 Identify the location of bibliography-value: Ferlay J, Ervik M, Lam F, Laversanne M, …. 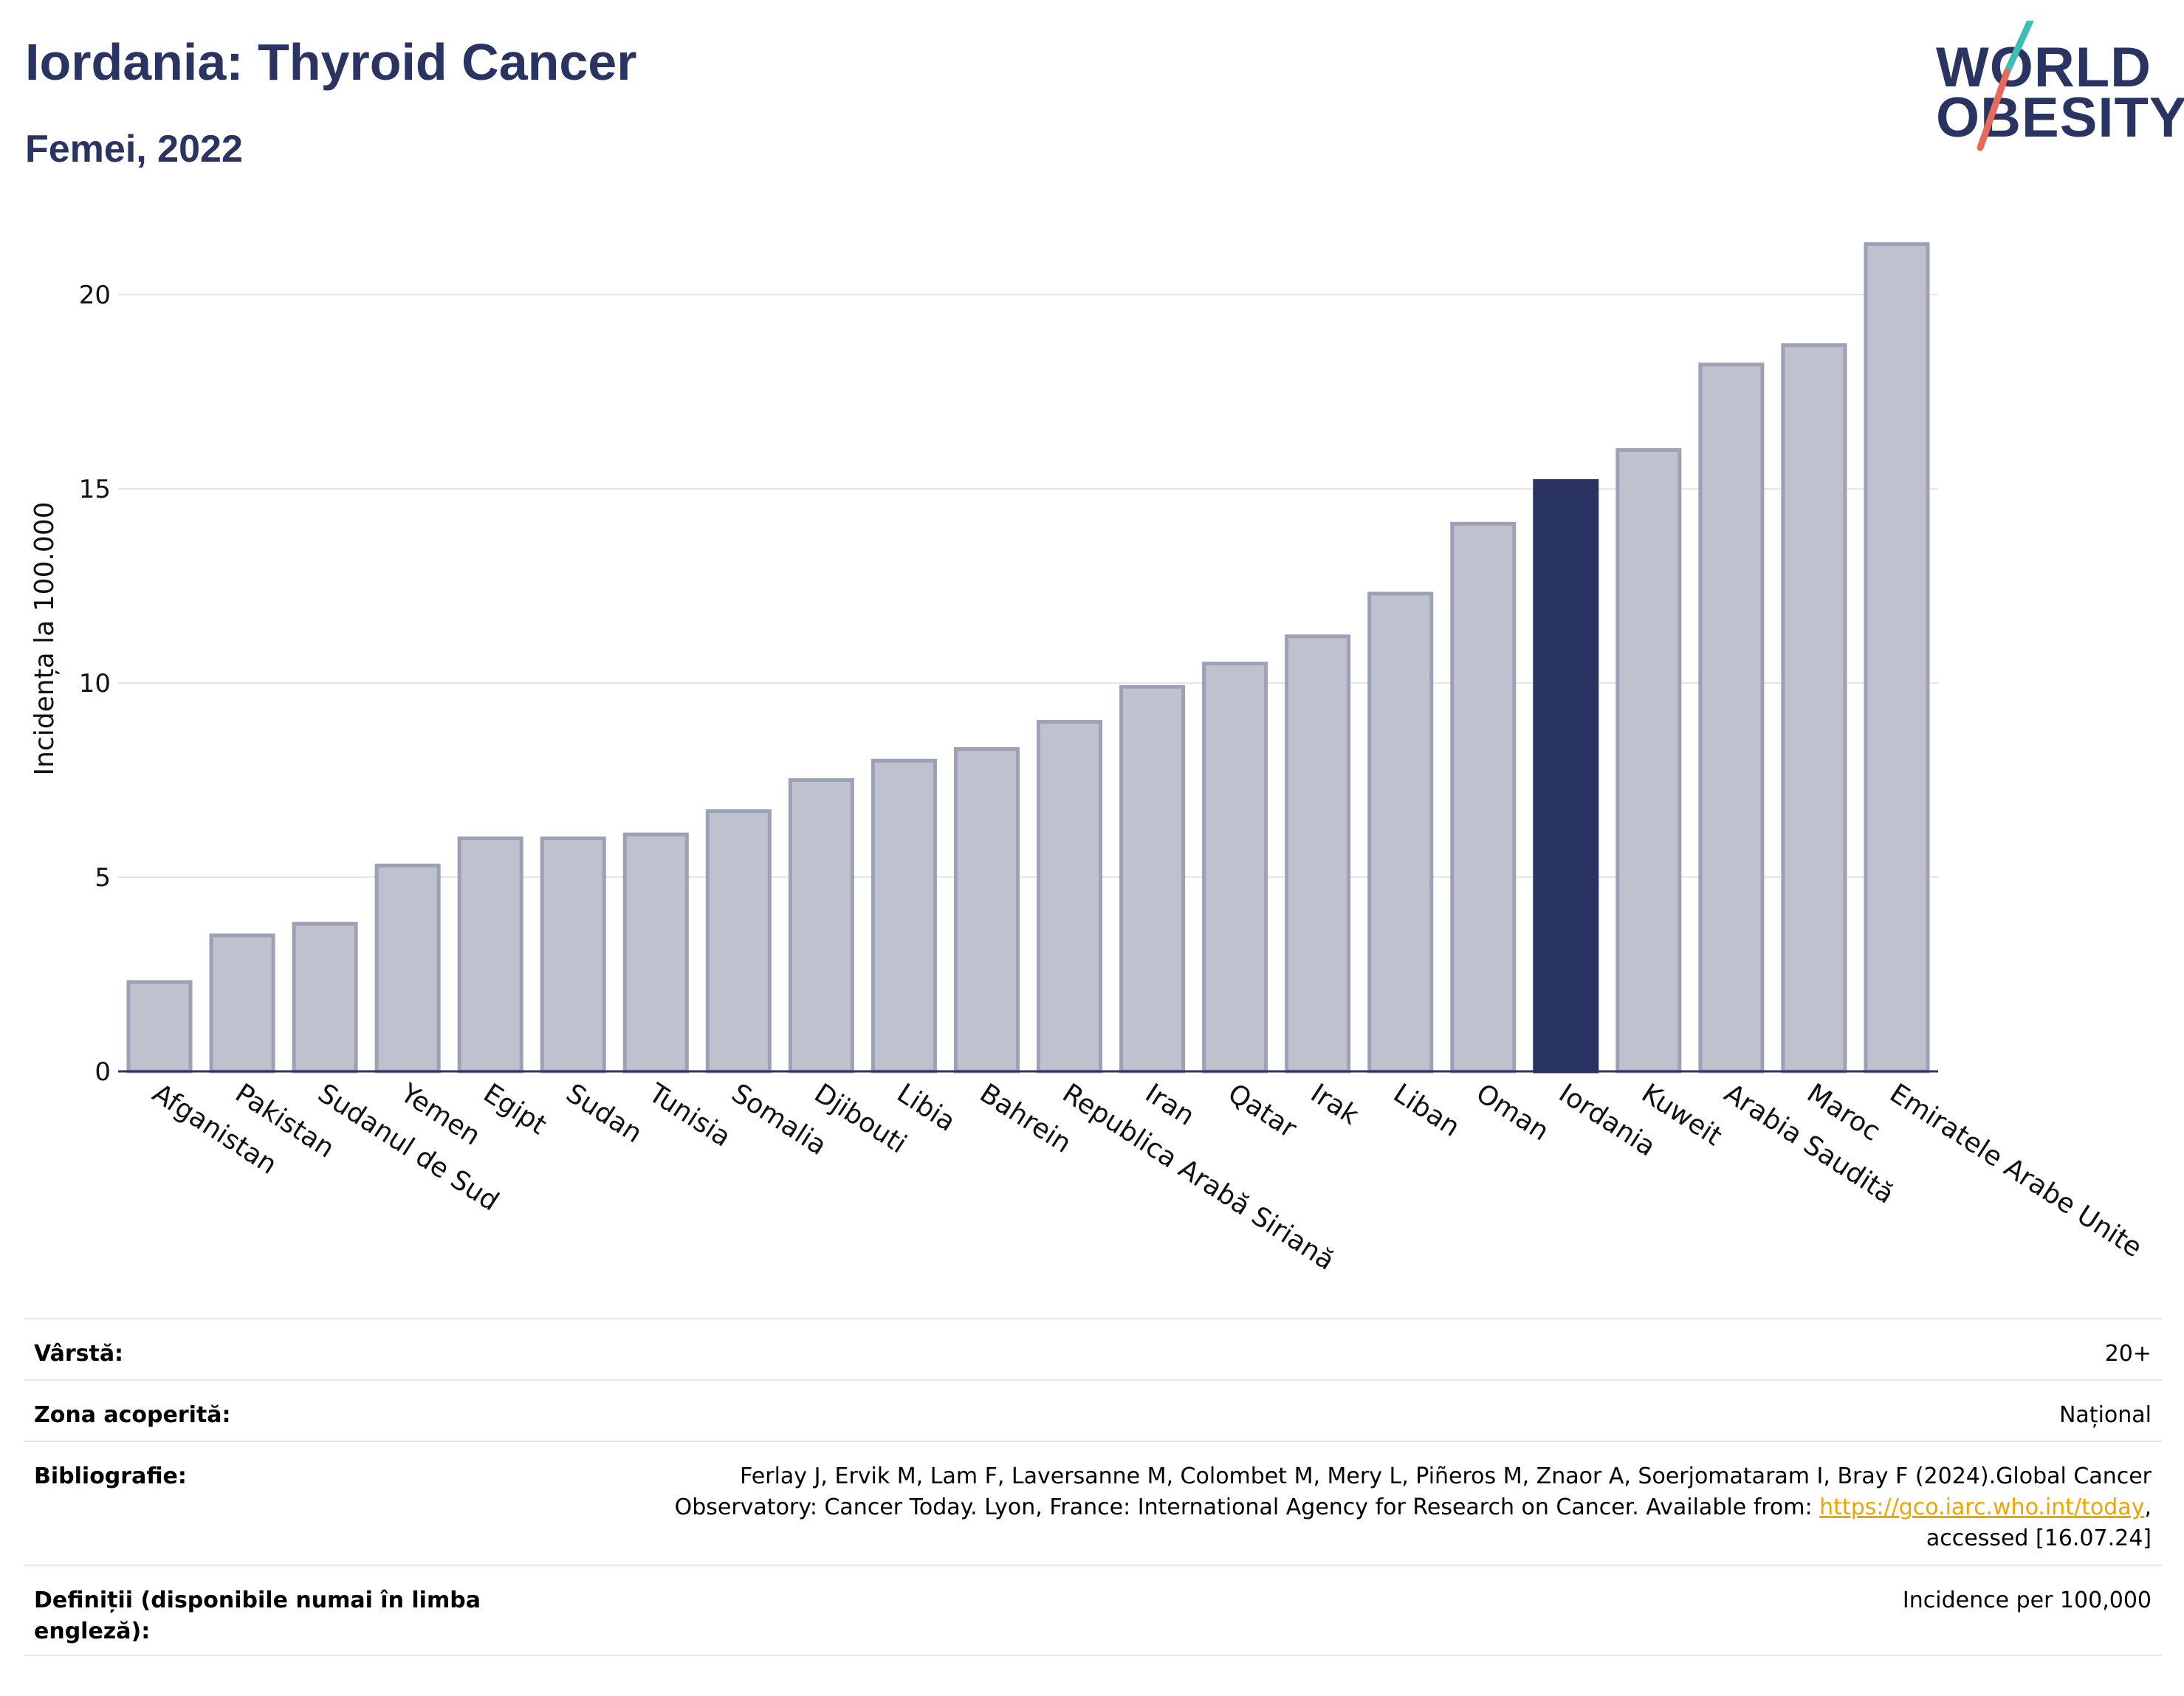
(1329, 1507).